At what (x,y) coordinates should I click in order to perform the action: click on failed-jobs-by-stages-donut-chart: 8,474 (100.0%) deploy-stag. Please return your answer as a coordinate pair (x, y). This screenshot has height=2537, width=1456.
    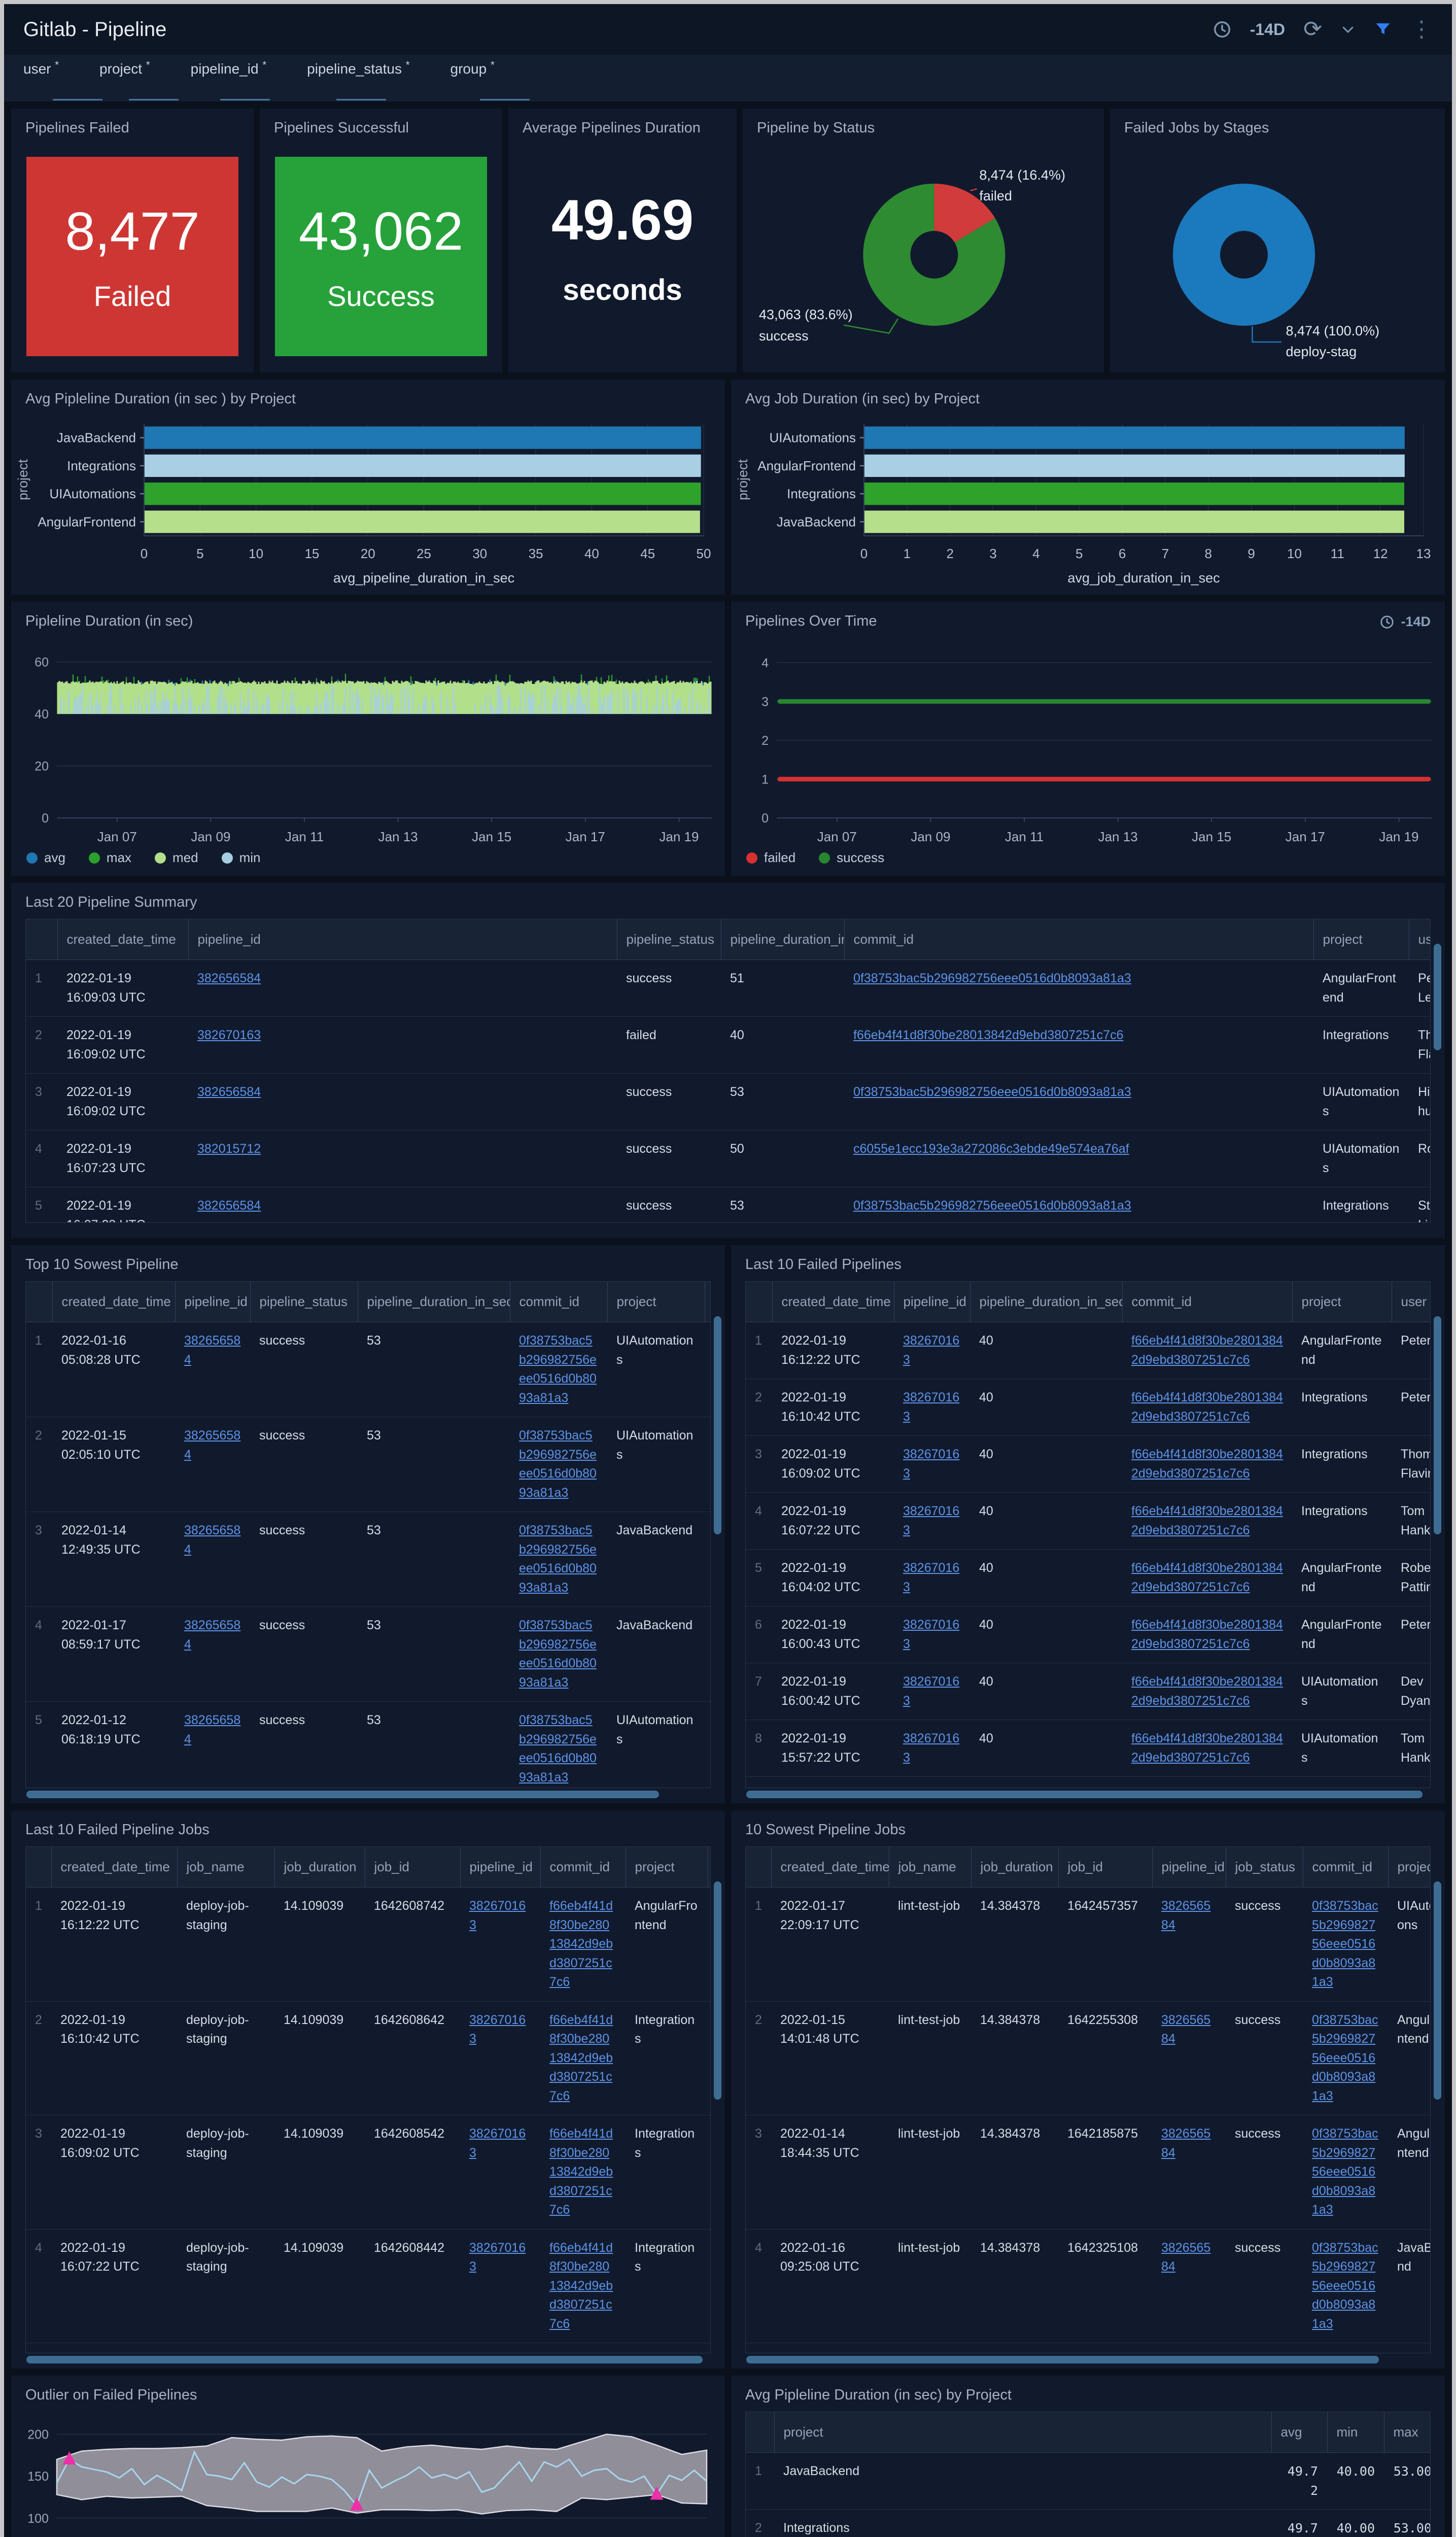
    Looking at the image, I should click on (1277, 257).